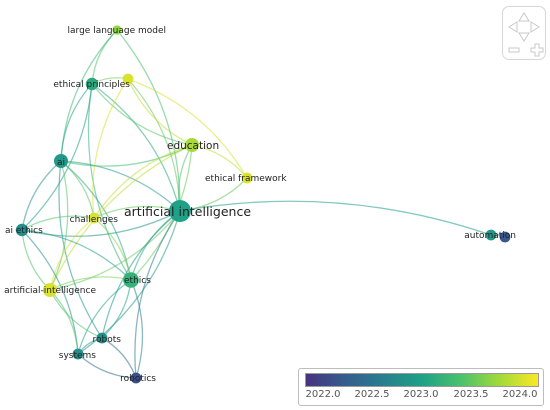 This screenshot has width=550, height=410. What do you see at coordinates (116, 309) in the screenshot?
I see `link-ethics-robots` at bounding box center [116, 309].